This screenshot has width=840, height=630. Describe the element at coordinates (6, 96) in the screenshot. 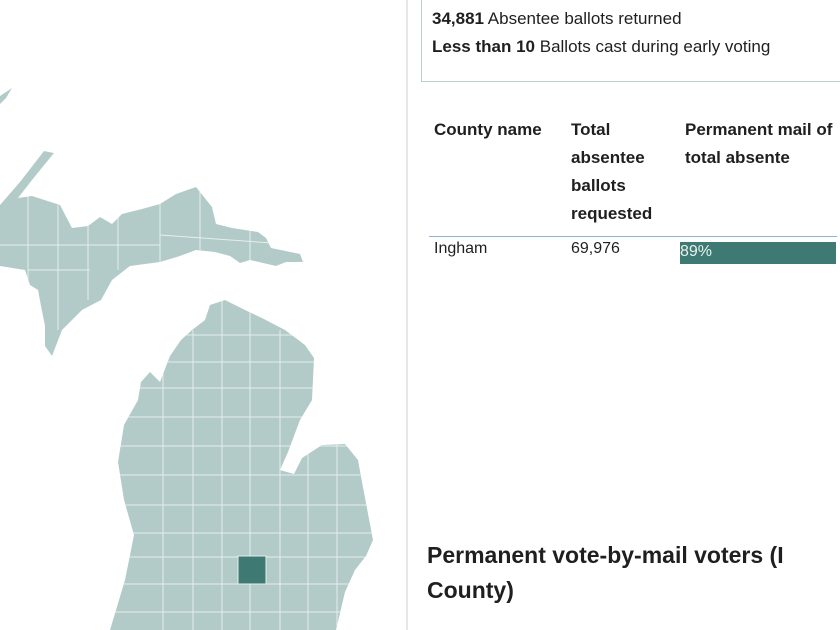

I see `island-shape` at that location.